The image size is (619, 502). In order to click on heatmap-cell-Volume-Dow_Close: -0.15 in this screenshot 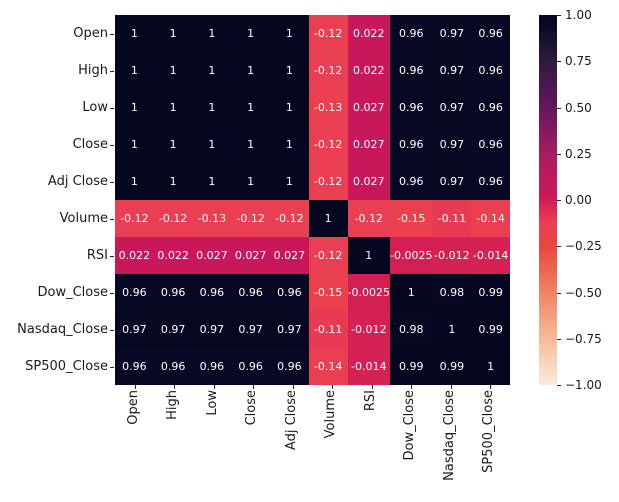, I will do `click(411, 218)`.